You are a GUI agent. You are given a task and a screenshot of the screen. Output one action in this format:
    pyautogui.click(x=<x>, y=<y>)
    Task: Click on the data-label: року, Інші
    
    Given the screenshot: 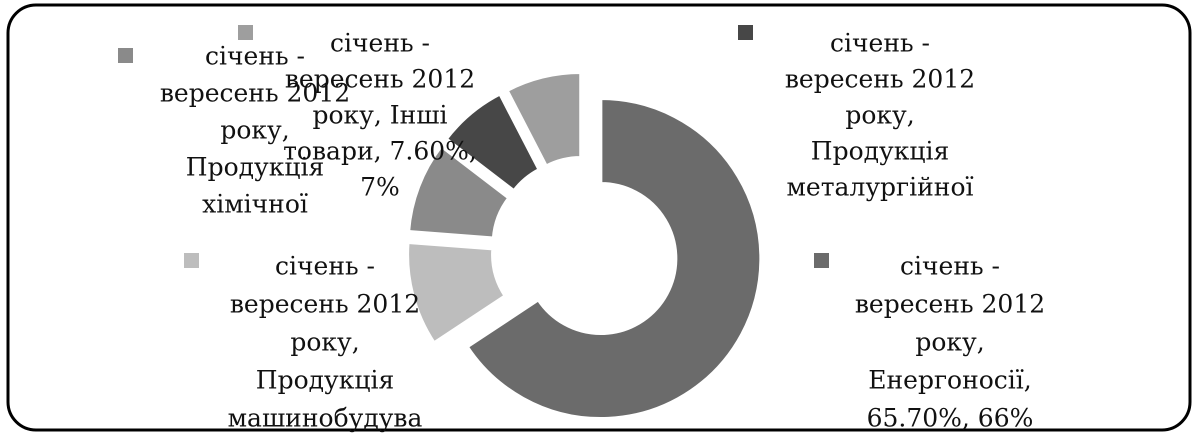 What is the action you would take?
    pyautogui.click(x=379, y=115)
    